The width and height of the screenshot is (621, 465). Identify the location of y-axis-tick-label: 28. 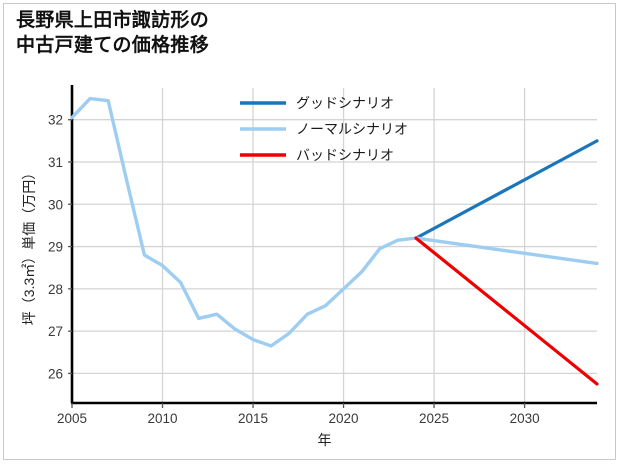
(55, 289).